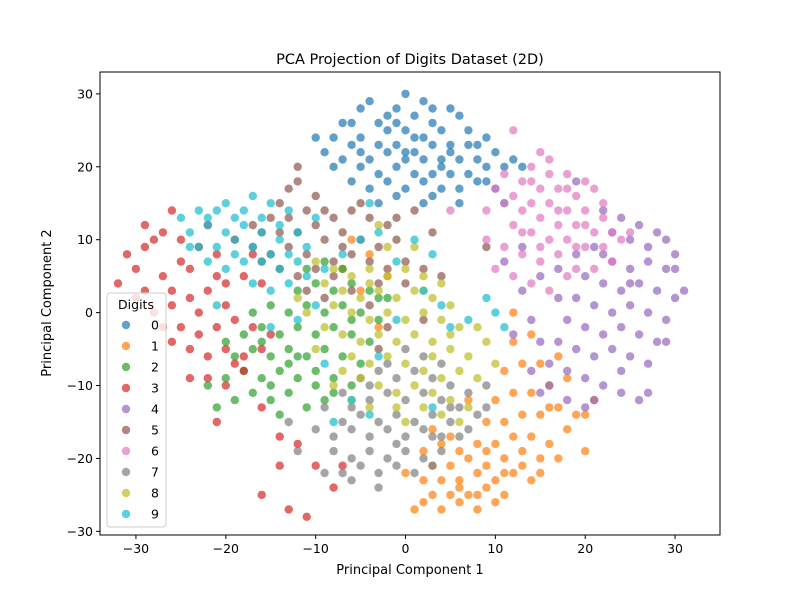 This screenshot has width=800, height=600. Describe the element at coordinates (85, 166) in the screenshot. I see `y-tick-label: 20` at that location.